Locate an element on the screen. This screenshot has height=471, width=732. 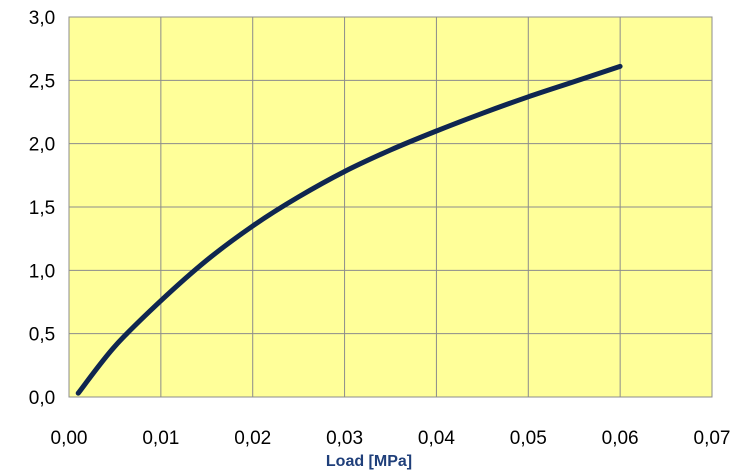
x-tick-labels: 0,00 0,01 0,02 0,03 0,04 0,05 0,06 0,07 is located at coordinates (391, 438).